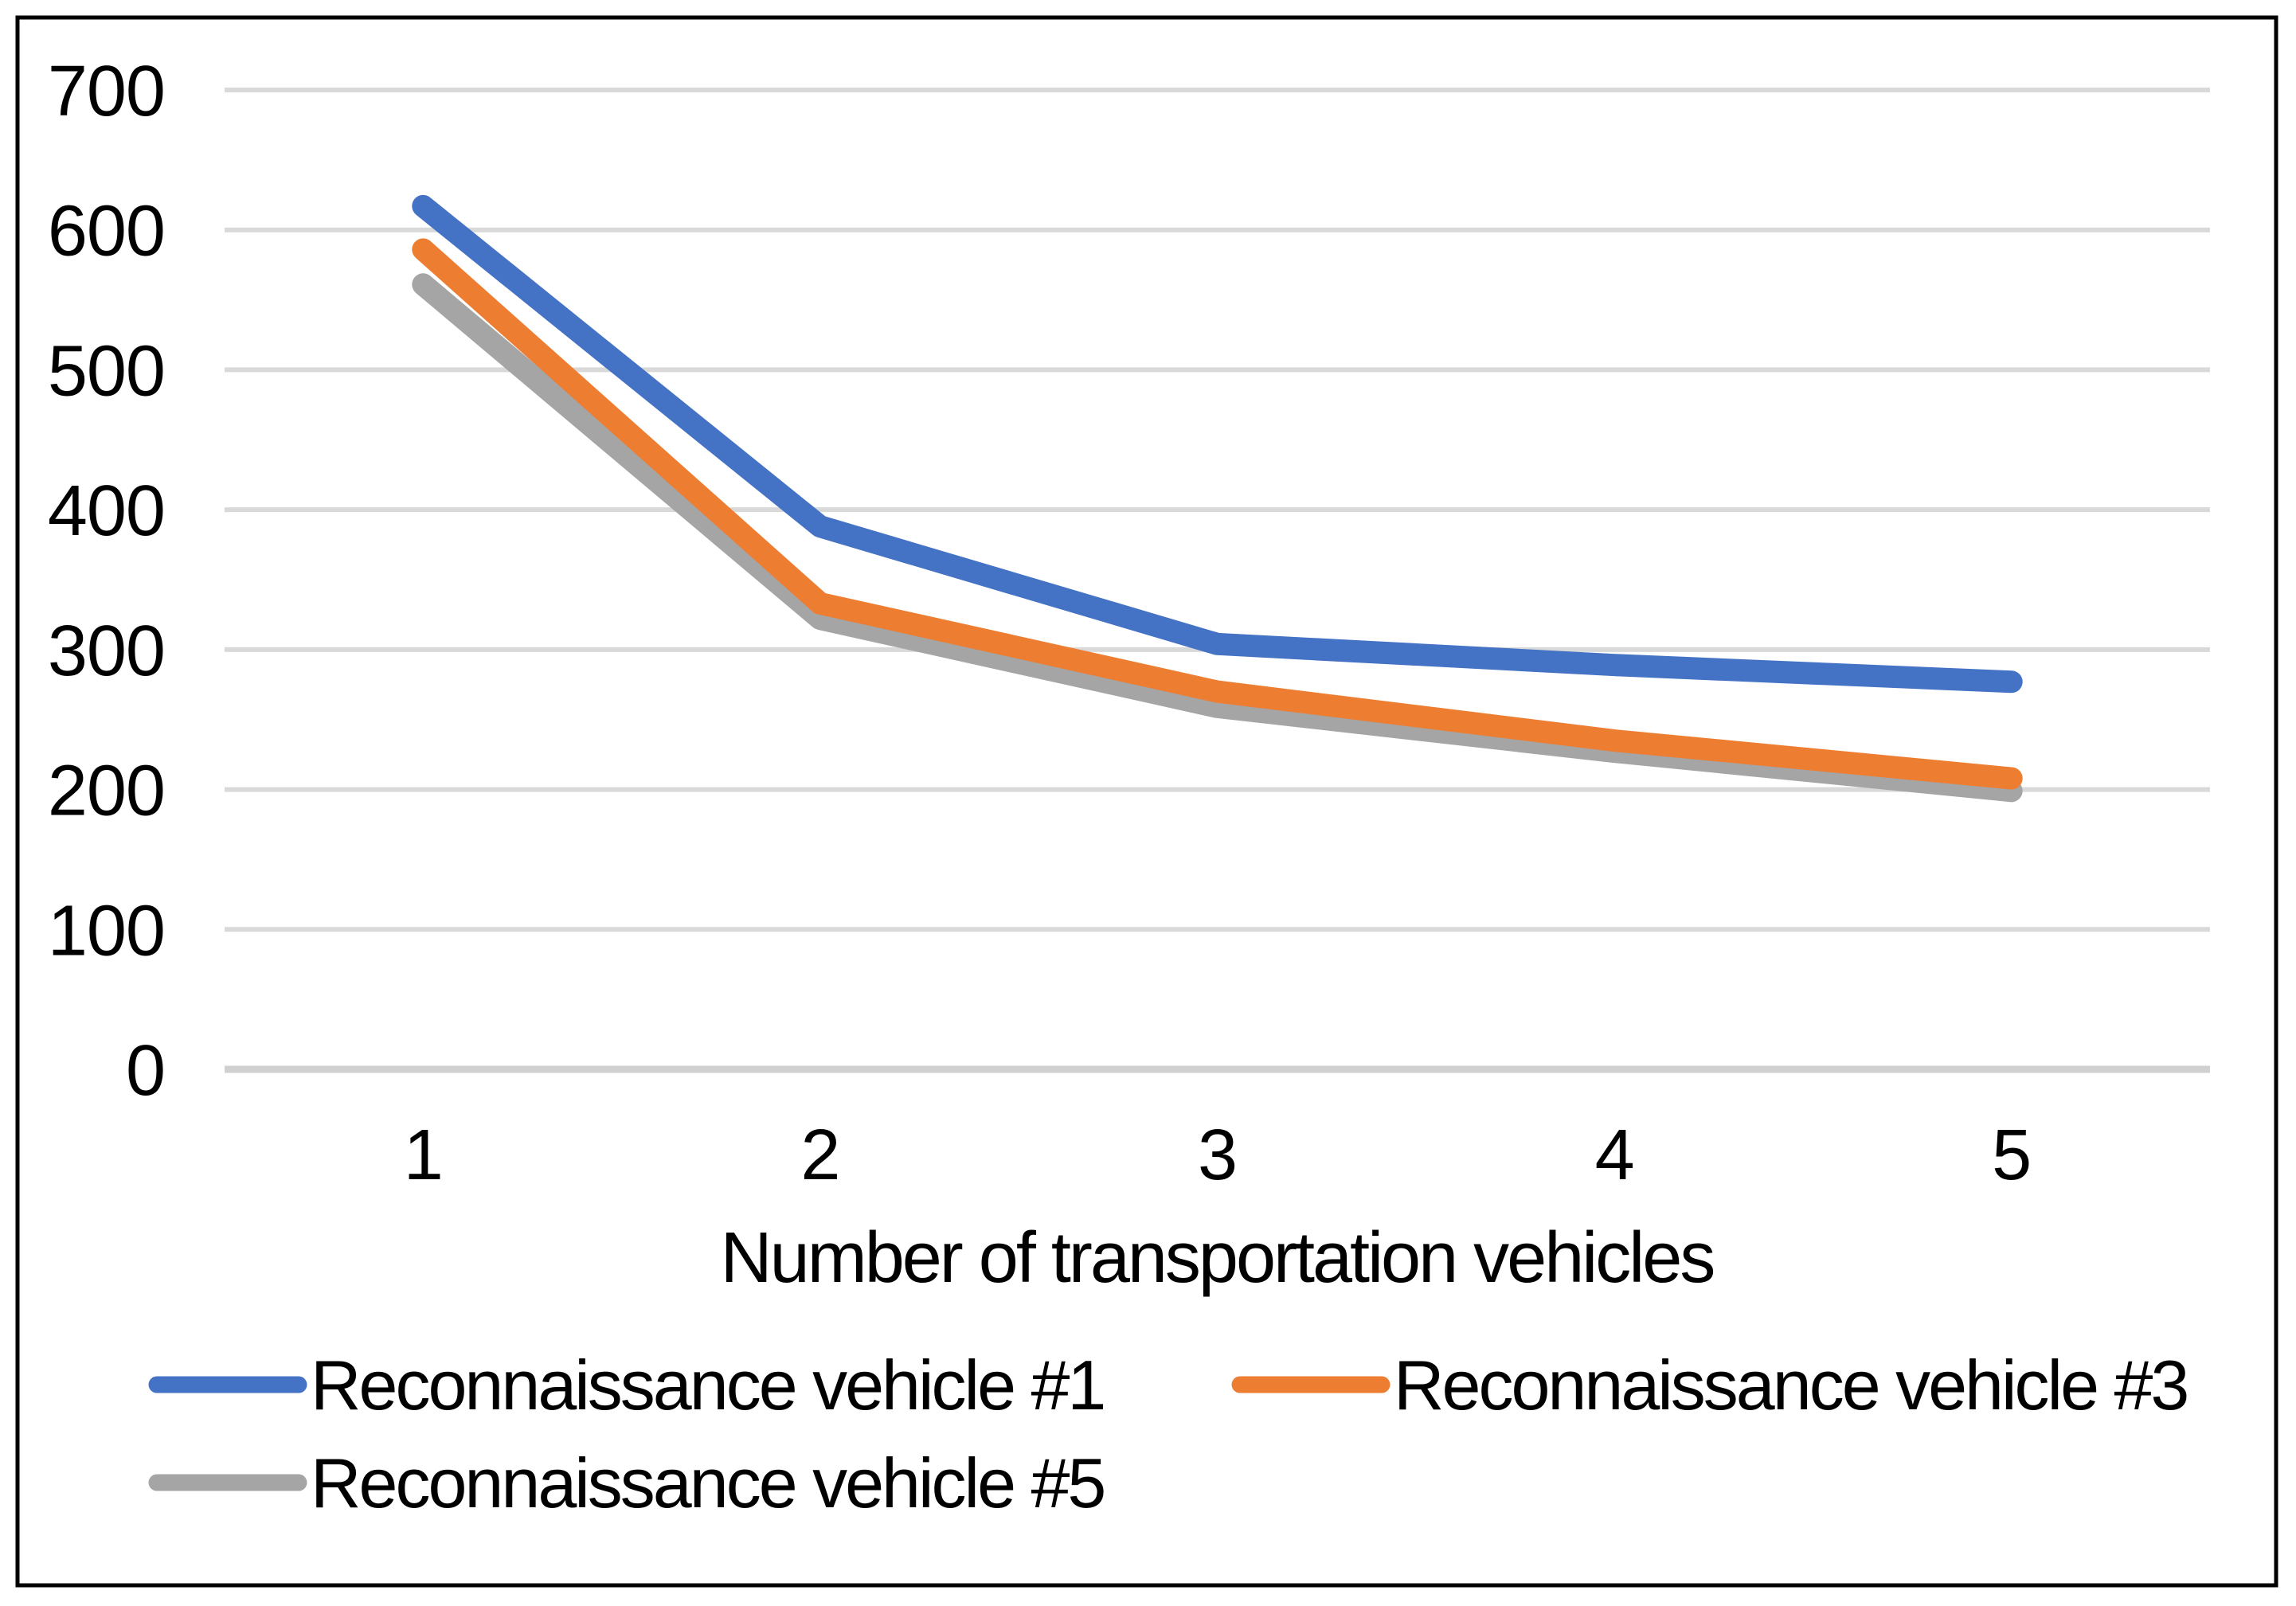 The image size is (2296, 1606). I want to click on legend-label-reconnaissance-vehicle-3: Reconnaissance vehicle #3, so click(1790, 1385).